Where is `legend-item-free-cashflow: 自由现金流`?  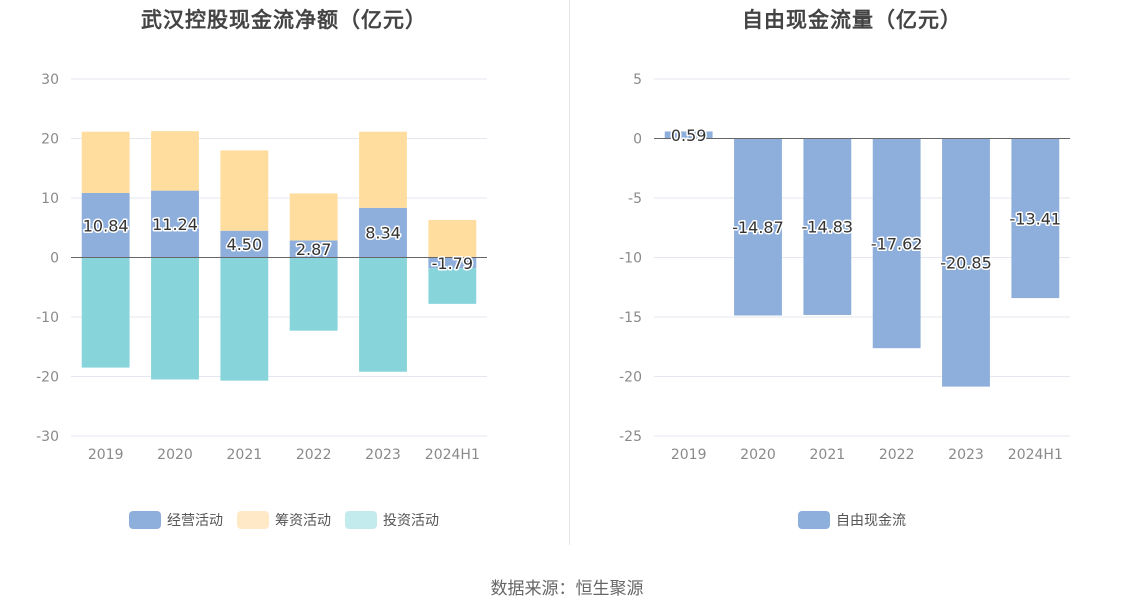 legend-item-free-cashflow: 自由现金流 is located at coordinates (852, 520).